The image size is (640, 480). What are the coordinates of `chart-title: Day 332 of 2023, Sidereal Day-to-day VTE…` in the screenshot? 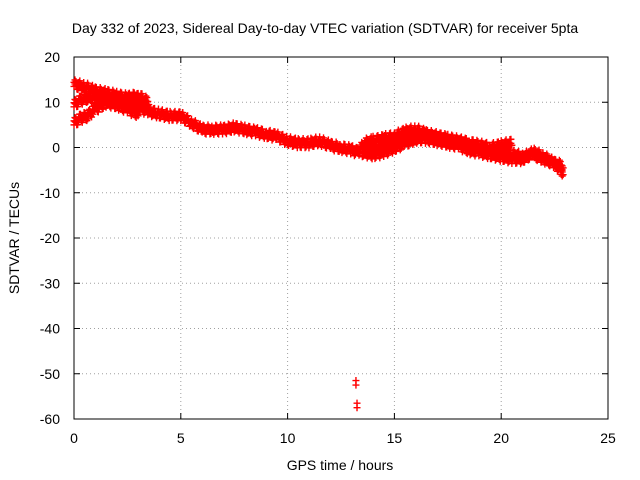 It's located at (325, 28).